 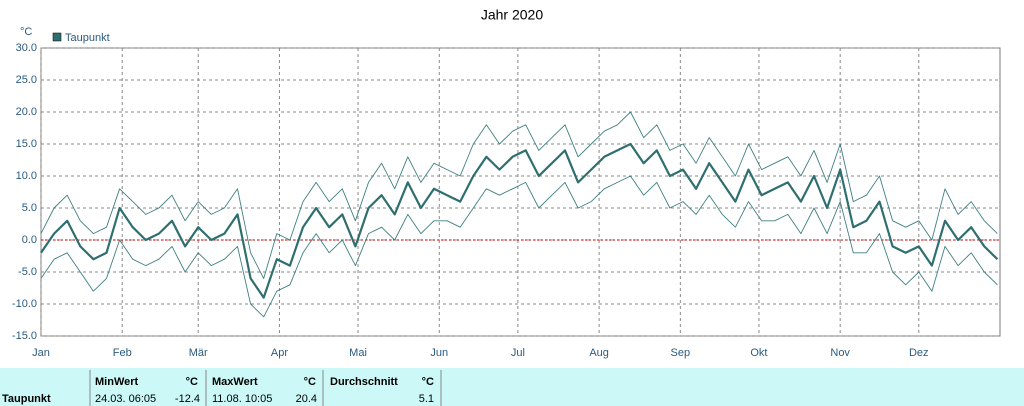 I want to click on y-tick-label: 10.0, so click(x=26, y=176).